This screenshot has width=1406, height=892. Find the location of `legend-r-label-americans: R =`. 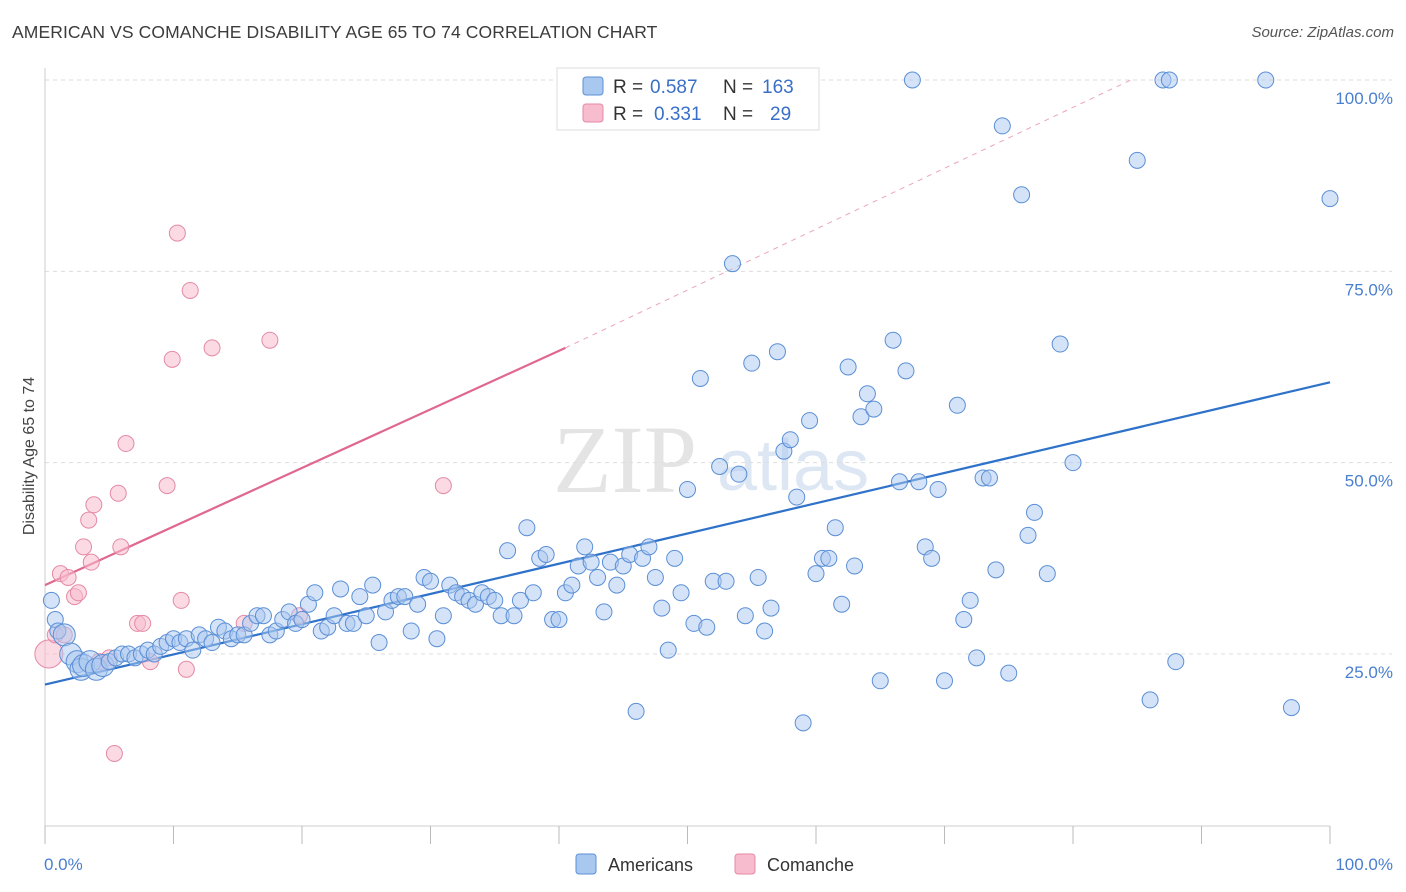

legend-r-label-americans: R = is located at coordinates (628, 87).